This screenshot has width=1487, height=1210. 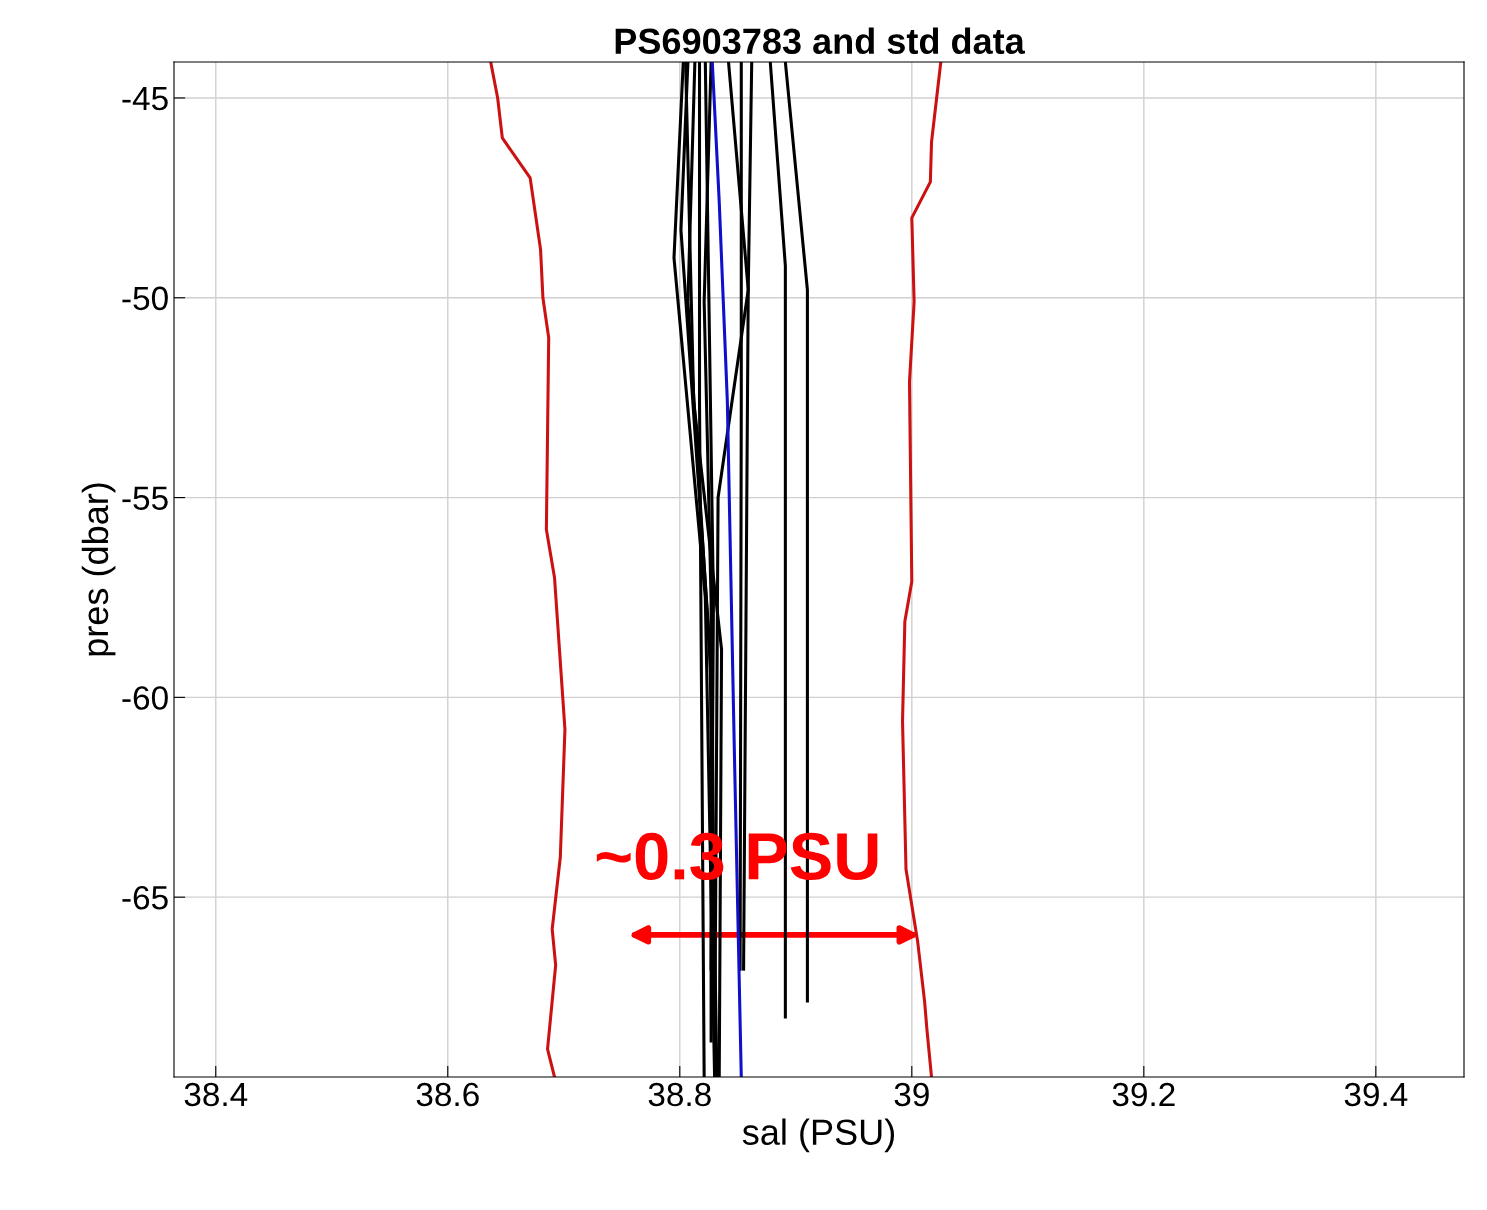 What do you see at coordinates (145, 897) in the screenshot?
I see `y-tick-label: -65` at bounding box center [145, 897].